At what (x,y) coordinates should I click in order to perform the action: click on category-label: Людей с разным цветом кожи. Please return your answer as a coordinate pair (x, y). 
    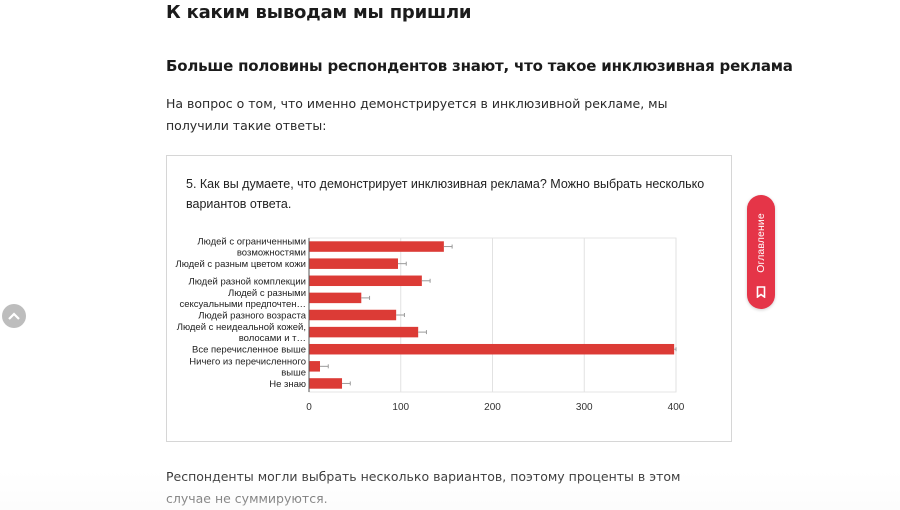
    Looking at the image, I should click on (240, 264).